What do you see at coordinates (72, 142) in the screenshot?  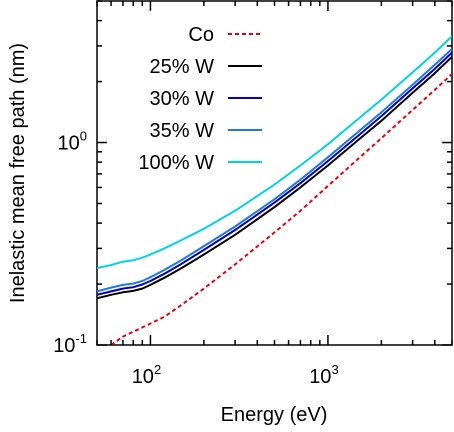 I see `y-tick-label: 10⁰` at bounding box center [72, 142].